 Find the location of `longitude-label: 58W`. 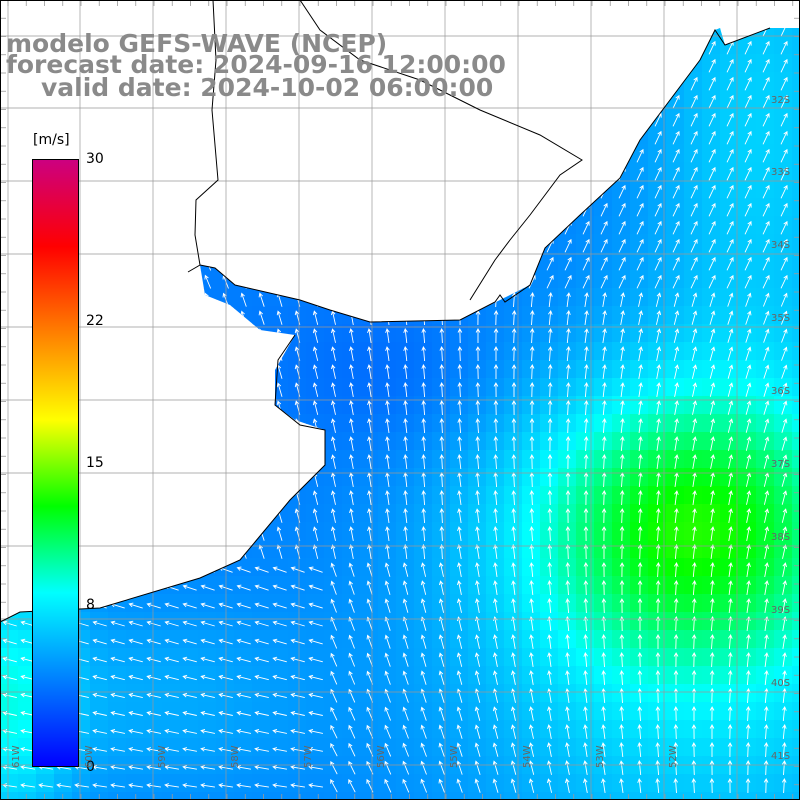

longitude-label: 58W is located at coordinates (235, 756).